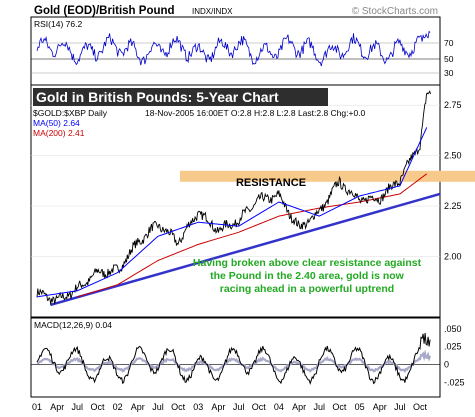  I want to click on annotation-line-2: the Pound in the 2.40 area, gold is now, so click(307, 276).